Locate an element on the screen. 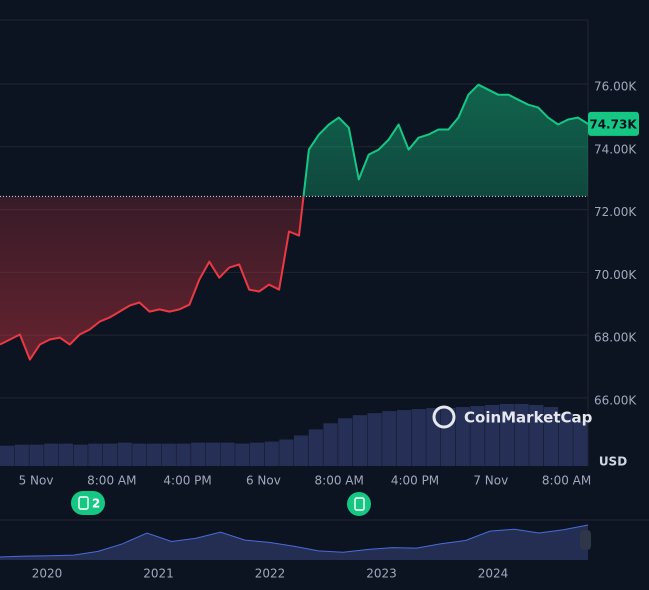 The image size is (649, 590). price-tag is located at coordinates (613, 123).